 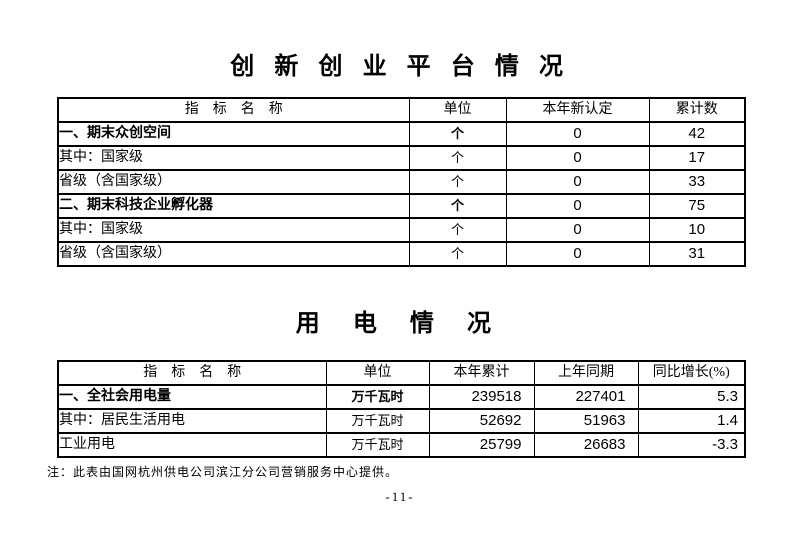 I want to click on growth-cell: 5.3, so click(x=691, y=397).